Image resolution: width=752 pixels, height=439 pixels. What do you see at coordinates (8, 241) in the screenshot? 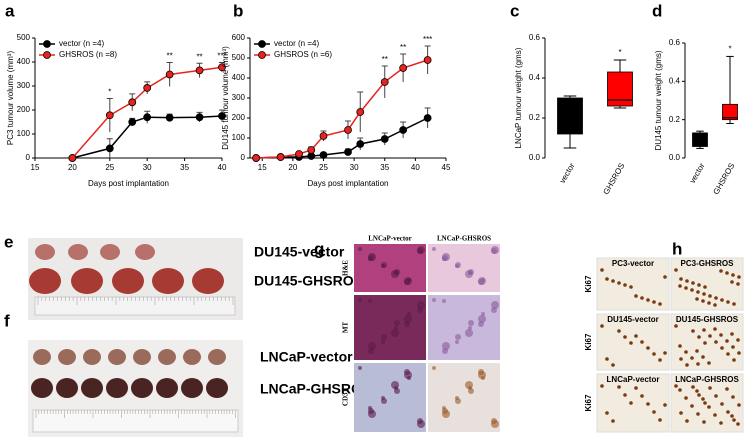
I see `panel-letter: e` at bounding box center [8, 241].